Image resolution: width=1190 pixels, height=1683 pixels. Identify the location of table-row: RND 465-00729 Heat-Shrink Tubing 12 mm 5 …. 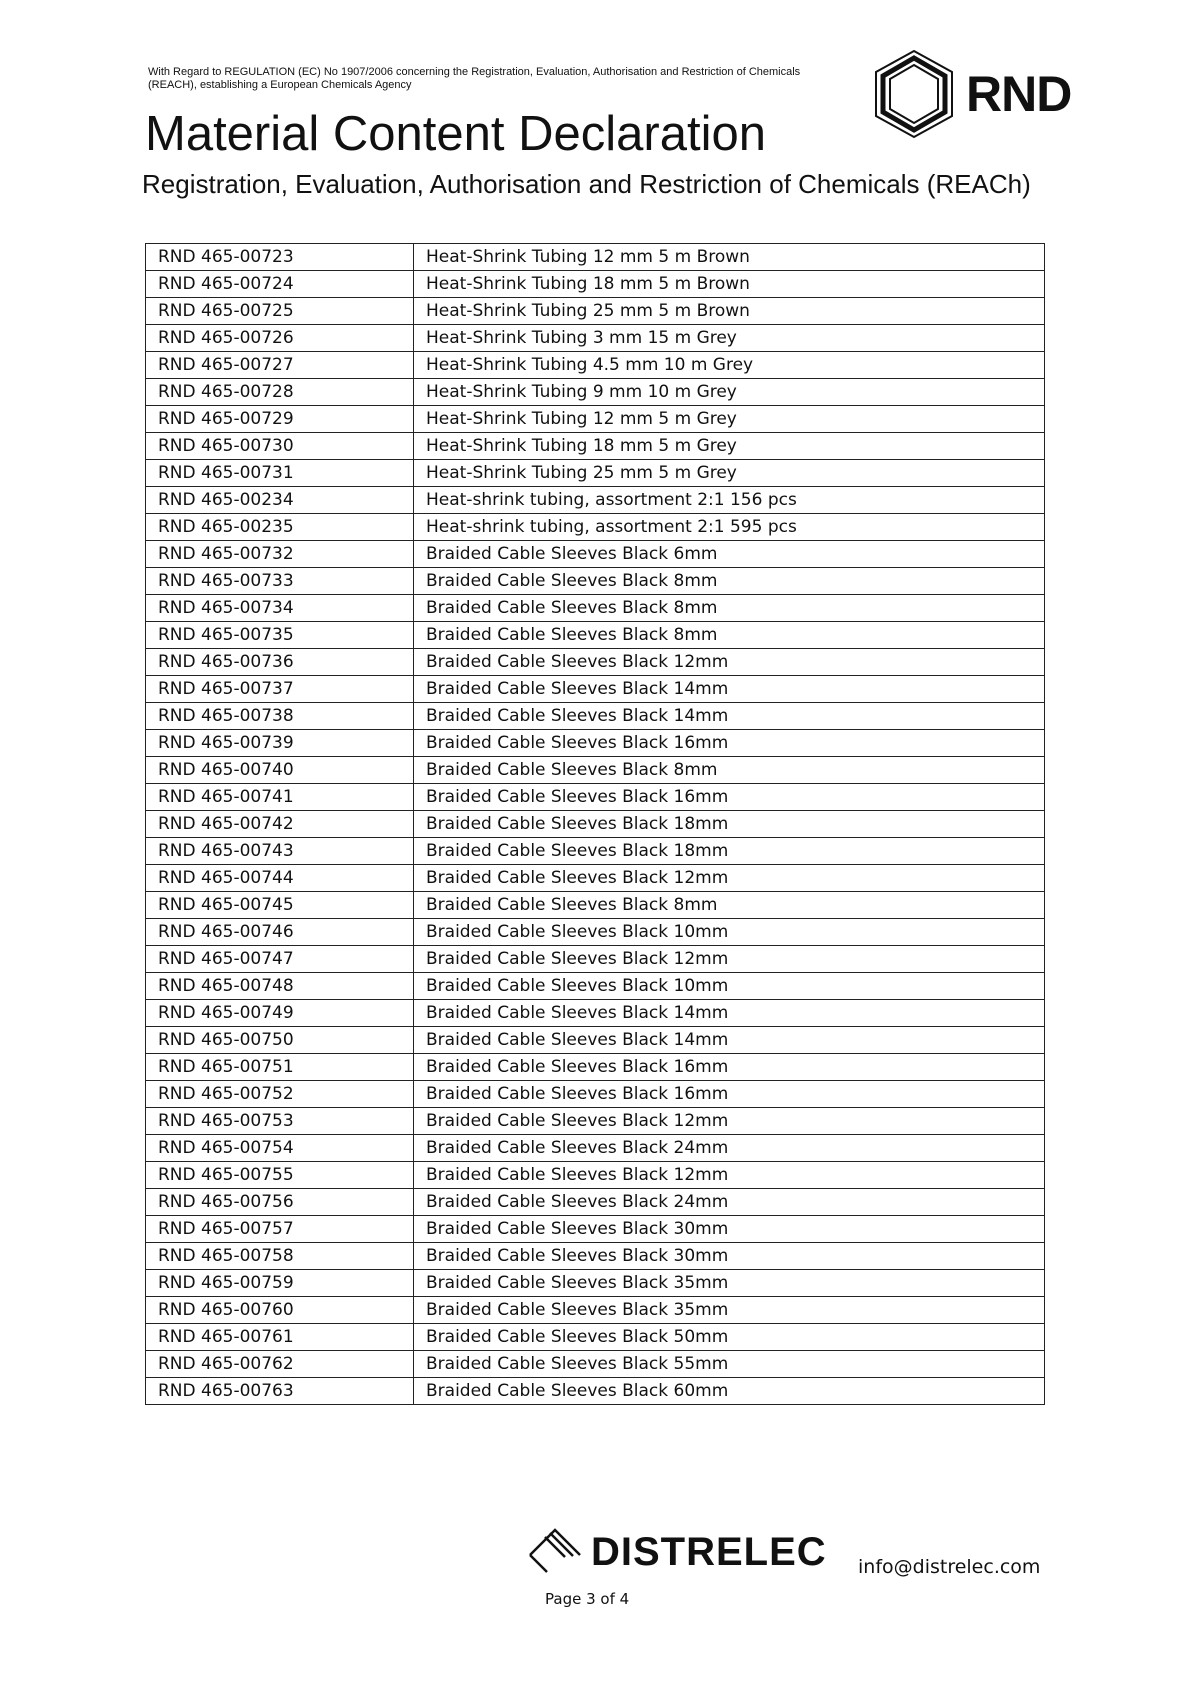
(595, 419).